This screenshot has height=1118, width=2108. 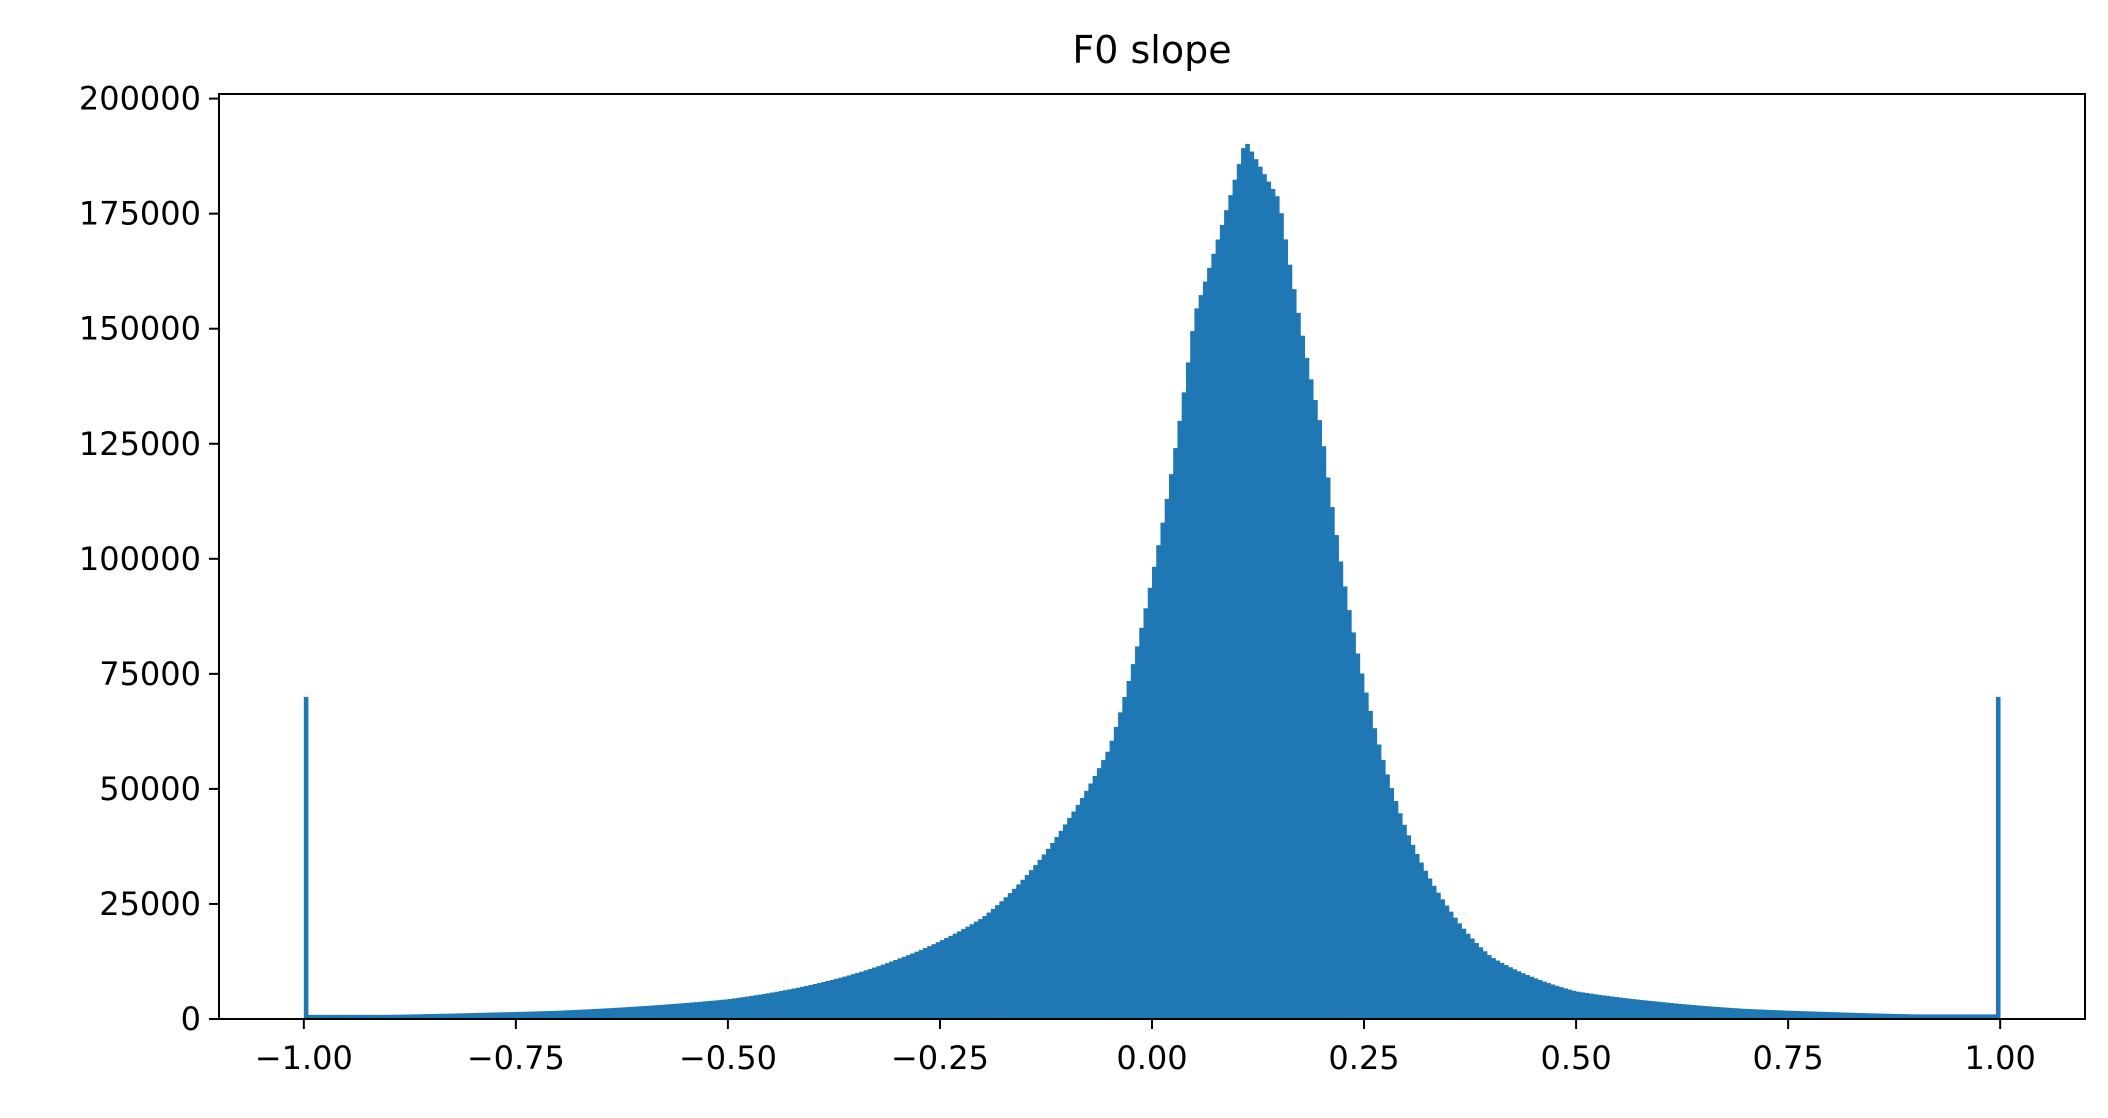 I want to click on y-tick-label: 100000, so click(x=140, y=559).